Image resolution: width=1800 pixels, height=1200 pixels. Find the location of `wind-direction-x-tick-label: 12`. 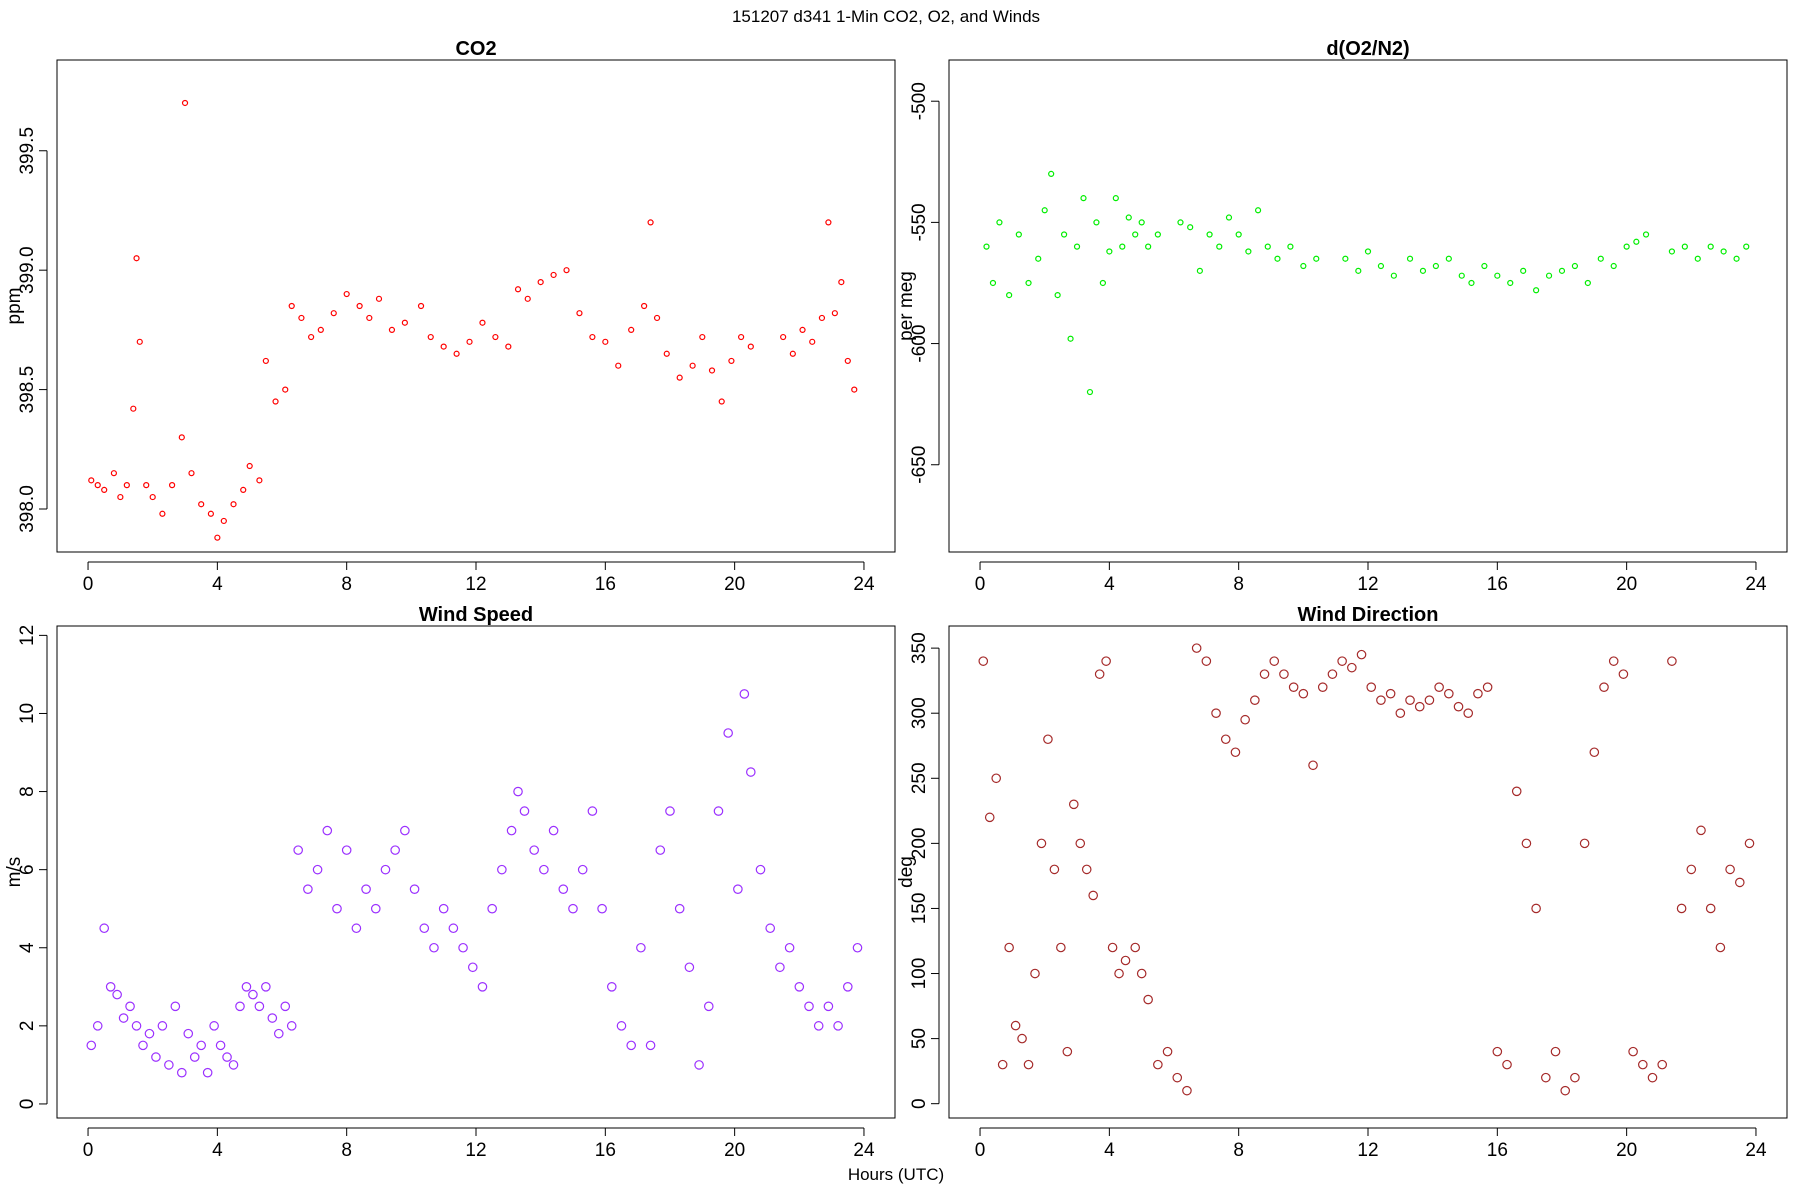

wind-direction-x-tick-label: 12 is located at coordinates (1367, 1150).